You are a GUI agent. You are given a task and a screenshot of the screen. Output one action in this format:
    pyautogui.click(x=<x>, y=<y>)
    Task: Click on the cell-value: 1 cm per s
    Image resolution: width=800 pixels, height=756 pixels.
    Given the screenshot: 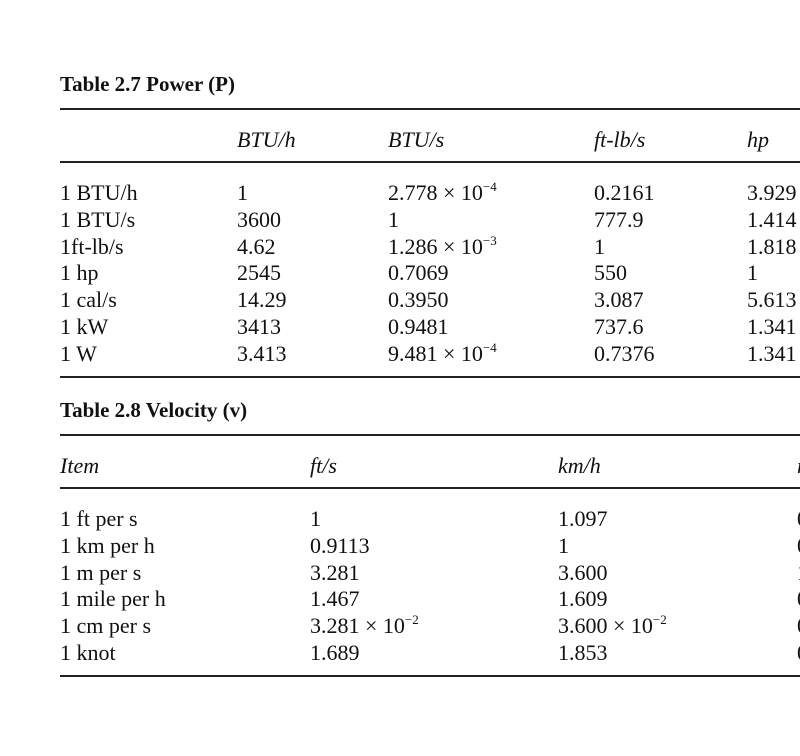 What is the action you would take?
    pyautogui.click(x=106, y=626)
    